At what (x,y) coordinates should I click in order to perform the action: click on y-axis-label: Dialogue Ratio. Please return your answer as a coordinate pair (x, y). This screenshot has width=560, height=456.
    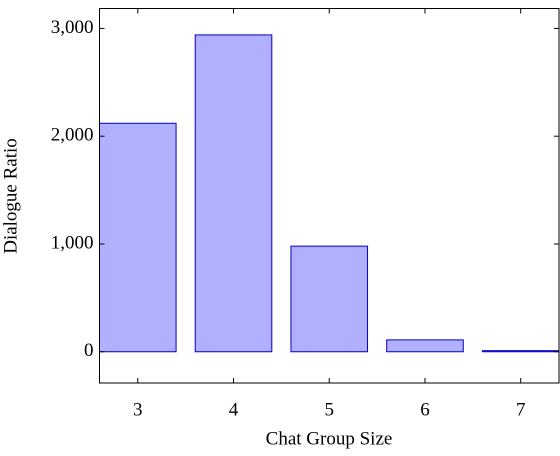
    Looking at the image, I should click on (10, 196).